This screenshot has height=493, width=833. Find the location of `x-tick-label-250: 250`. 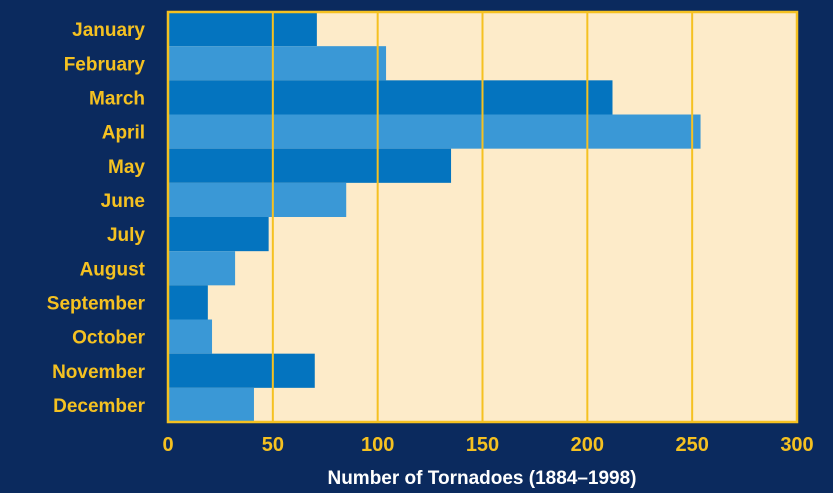

x-tick-label-250: 250 is located at coordinates (691, 445).